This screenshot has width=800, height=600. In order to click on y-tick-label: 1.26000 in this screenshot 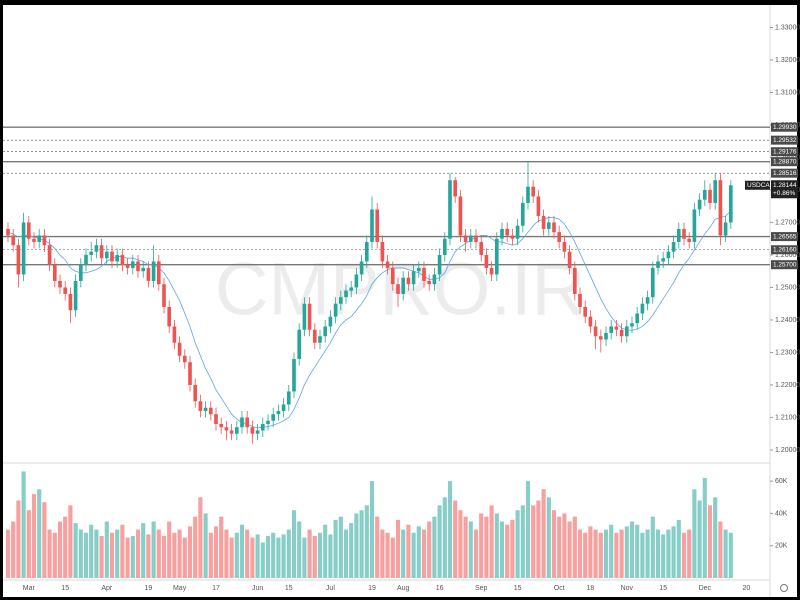, I will do `click(787, 255)`.